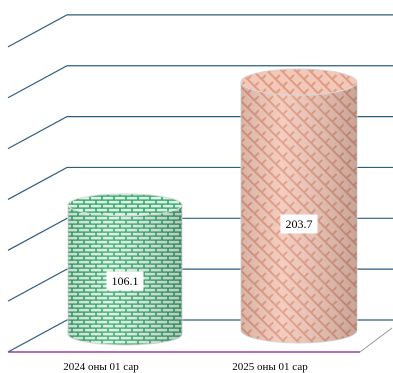  I want to click on floor-edge-right, so click(376, 340).